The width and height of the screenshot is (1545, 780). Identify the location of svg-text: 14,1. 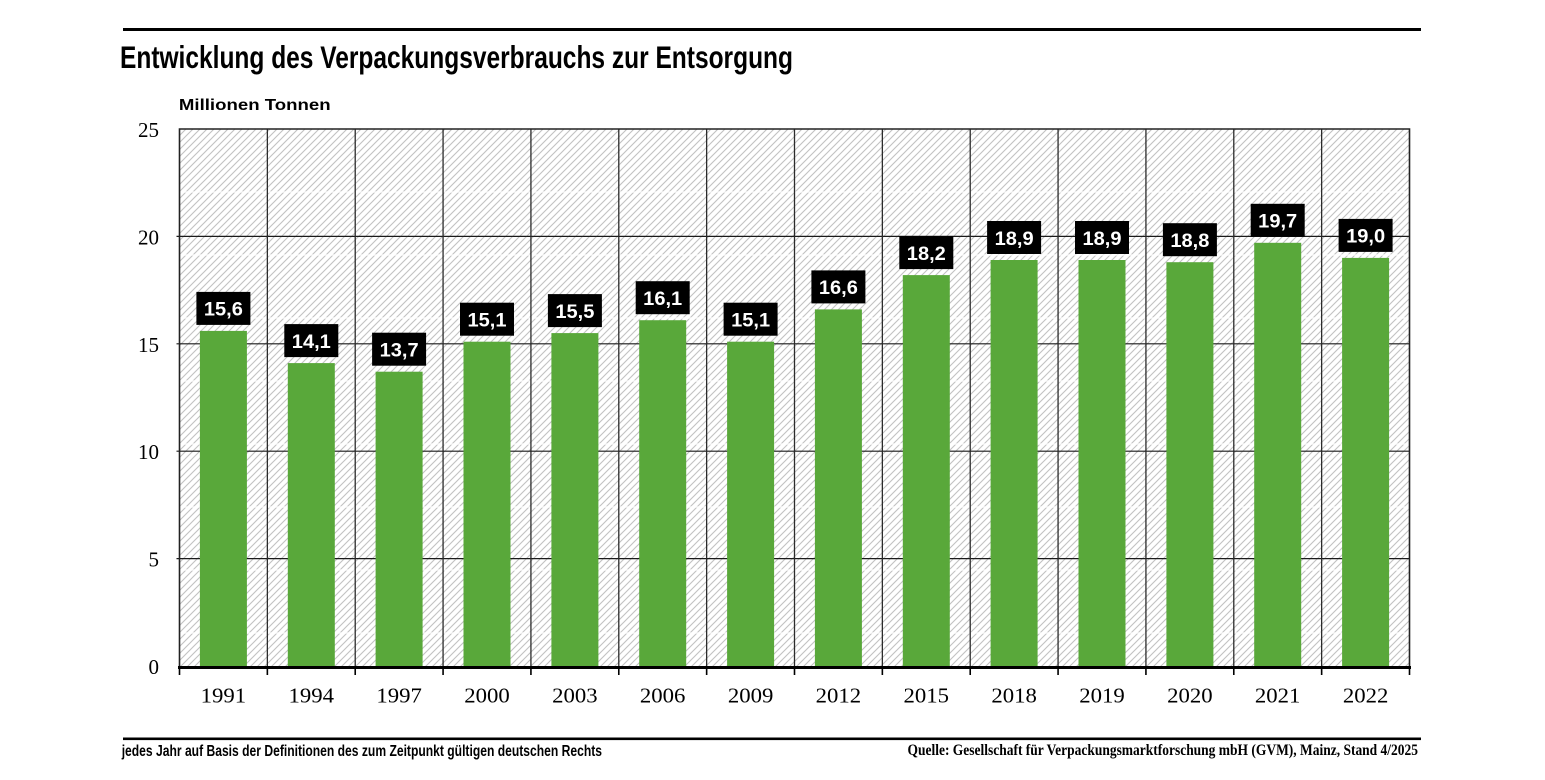
(311, 342).